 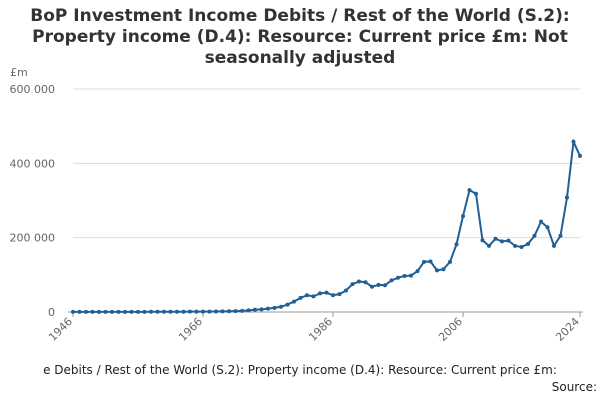 What do you see at coordinates (450, 329) in the screenshot?
I see `x-tick-label: 2006` at bounding box center [450, 329].